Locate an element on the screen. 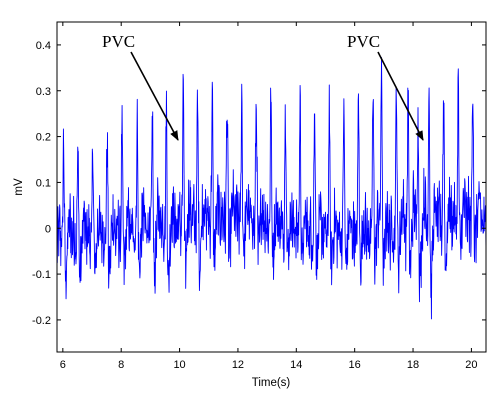 Image resolution: width=500 pixels, height=409 pixels. y-tick-label: -0.1 is located at coordinates (41, 275).